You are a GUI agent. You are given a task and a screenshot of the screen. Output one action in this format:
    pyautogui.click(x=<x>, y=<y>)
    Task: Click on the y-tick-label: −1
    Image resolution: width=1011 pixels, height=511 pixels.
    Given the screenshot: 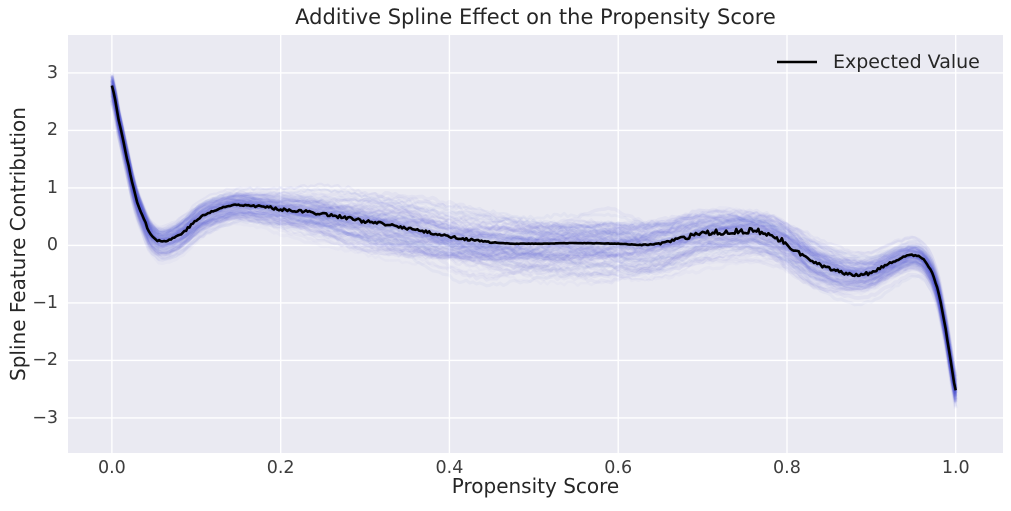 What is the action you would take?
    pyautogui.click(x=45, y=302)
    